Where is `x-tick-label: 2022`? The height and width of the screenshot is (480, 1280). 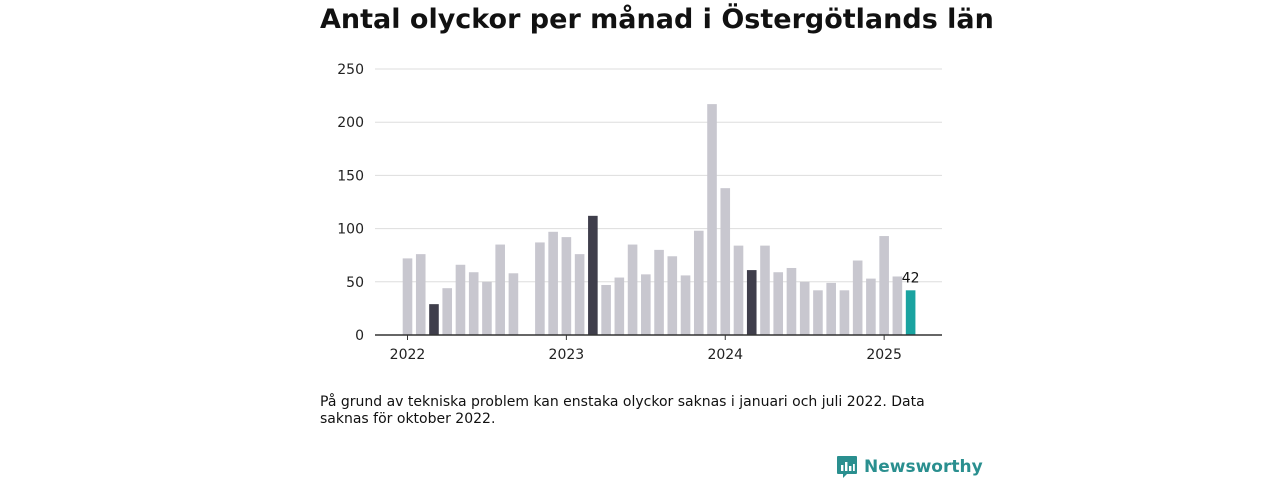
x-tick-label: 2022 is located at coordinates (408, 355).